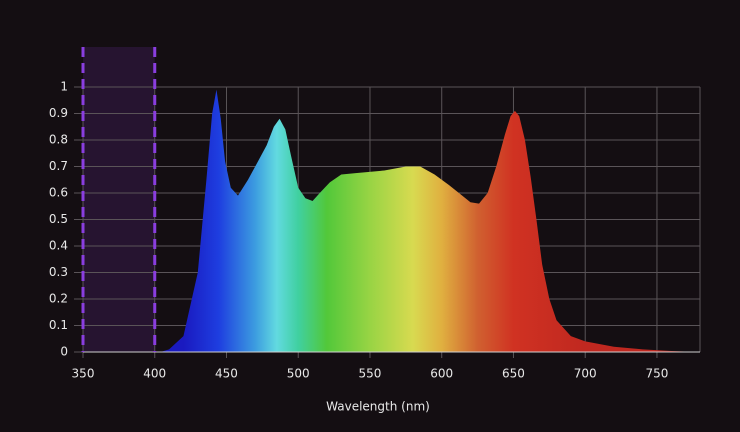  I want to click on y-tick-label: 0.8, so click(58, 140).